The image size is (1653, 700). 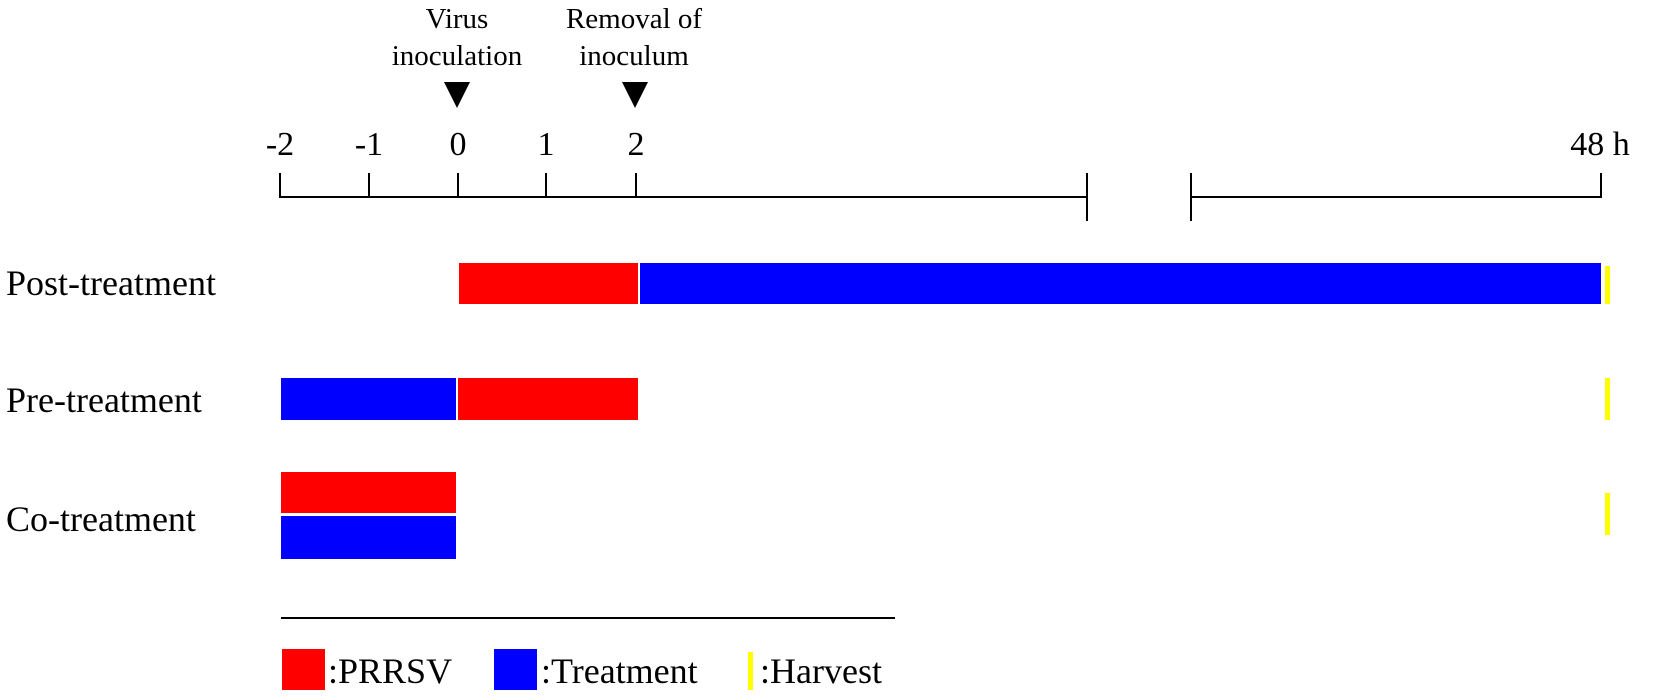 What do you see at coordinates (111, 283) in the screenshot?
I see `row-label-post-treatment: Post-treatment` at bounding box center [111, 283].